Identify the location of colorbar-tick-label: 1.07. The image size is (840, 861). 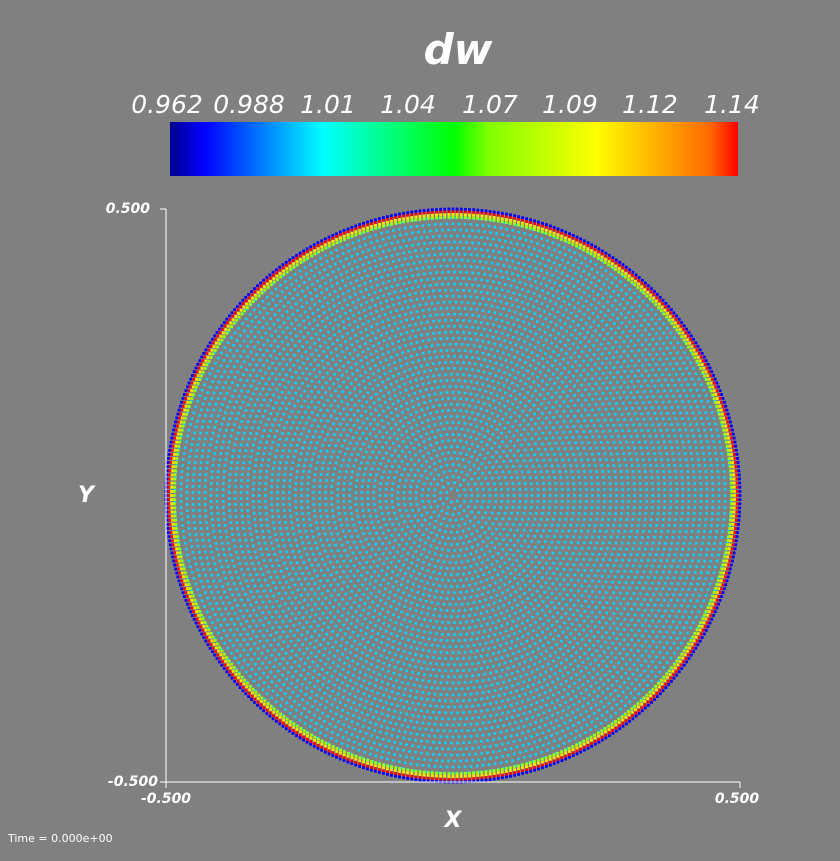
(490, 104).